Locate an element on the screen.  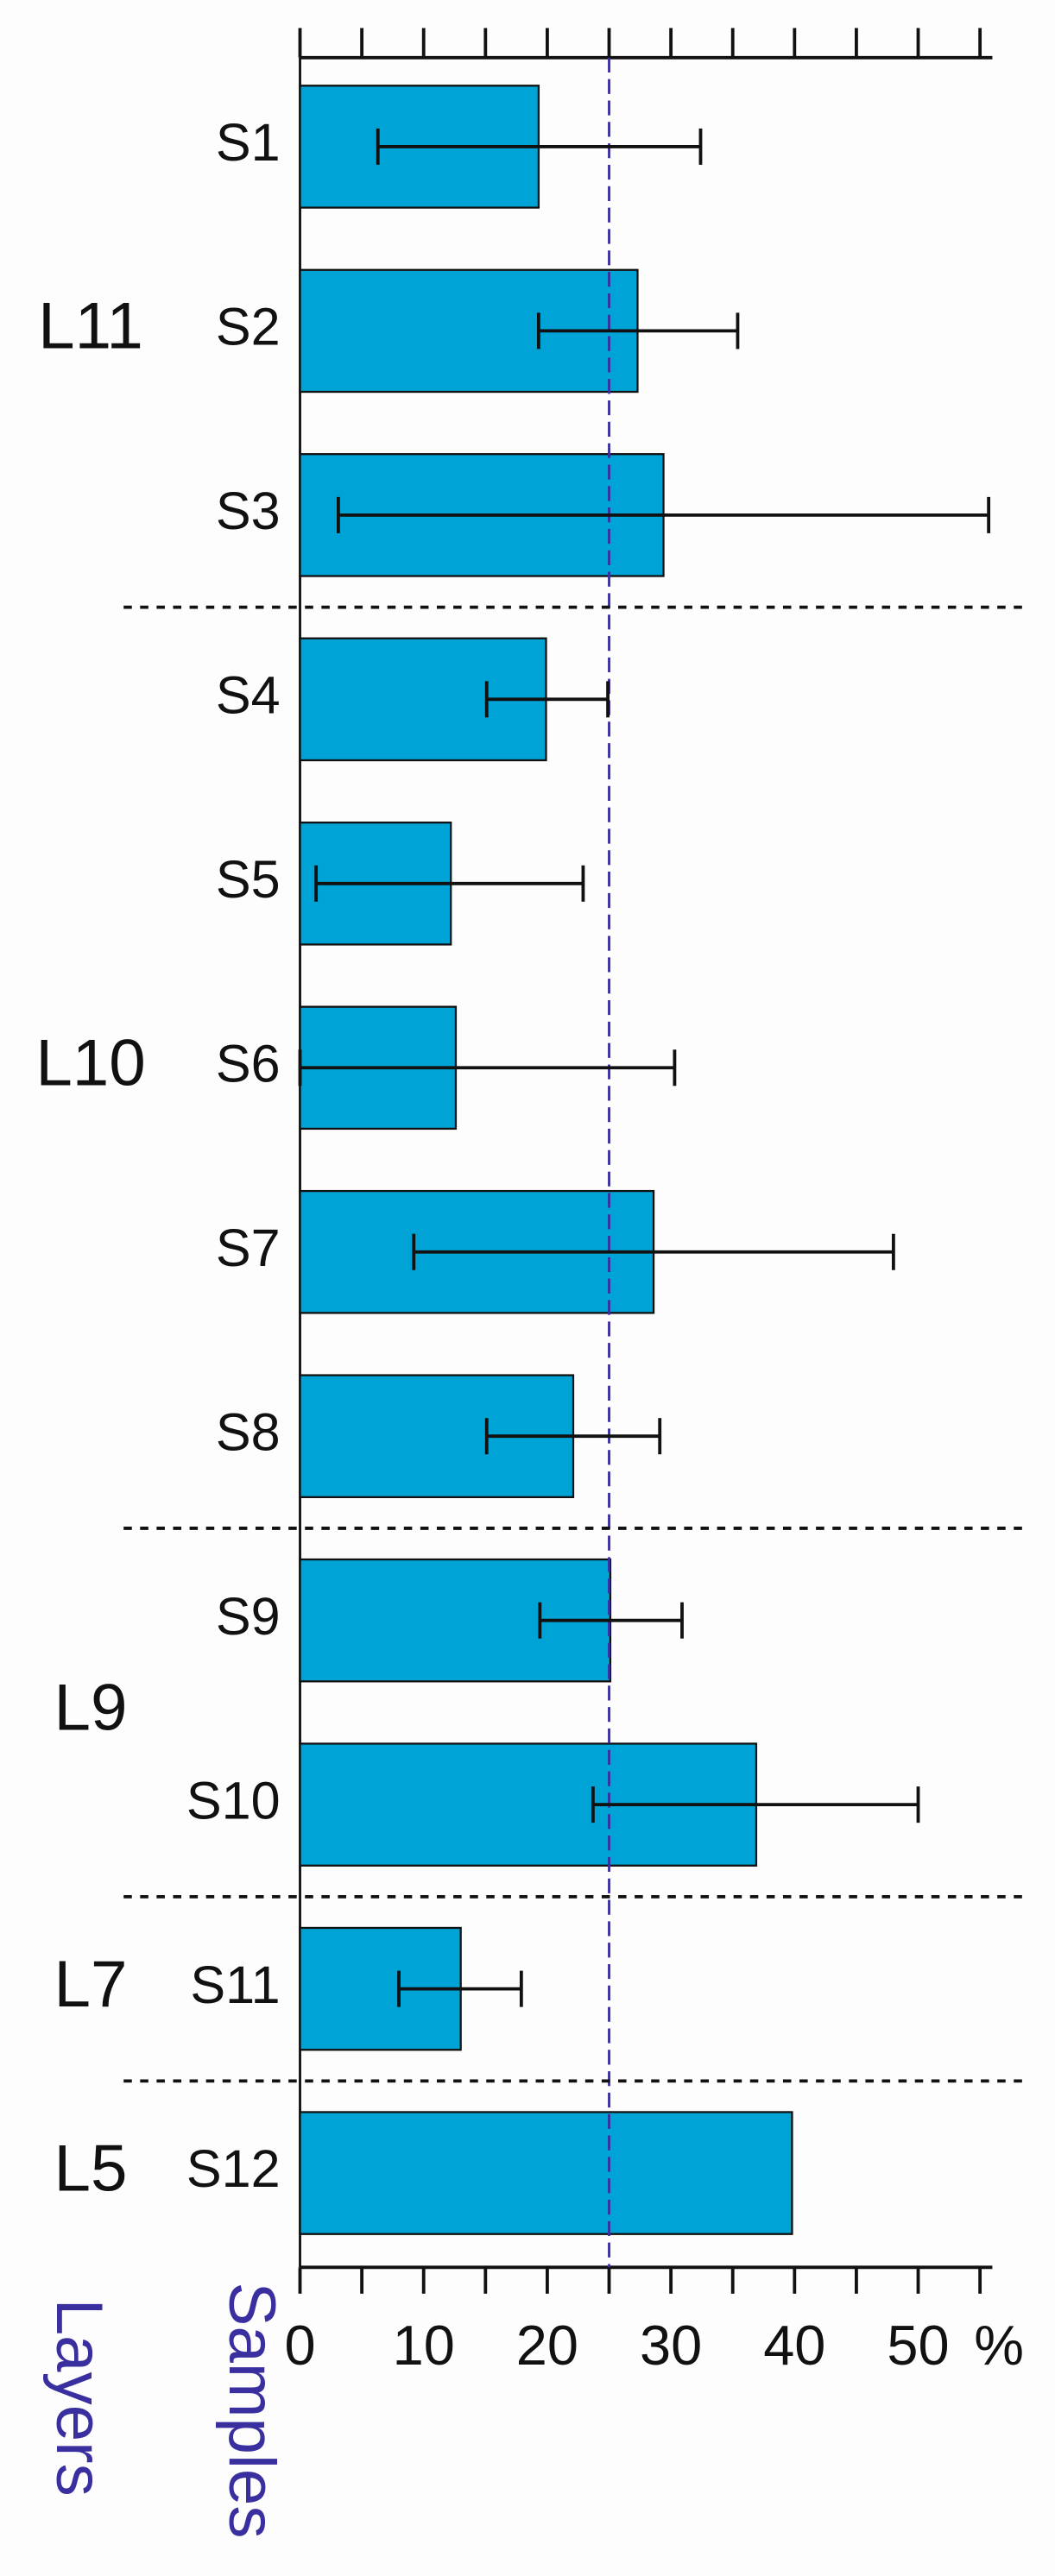
x-tick-label: 0 is located at coordinates (299, 2345).